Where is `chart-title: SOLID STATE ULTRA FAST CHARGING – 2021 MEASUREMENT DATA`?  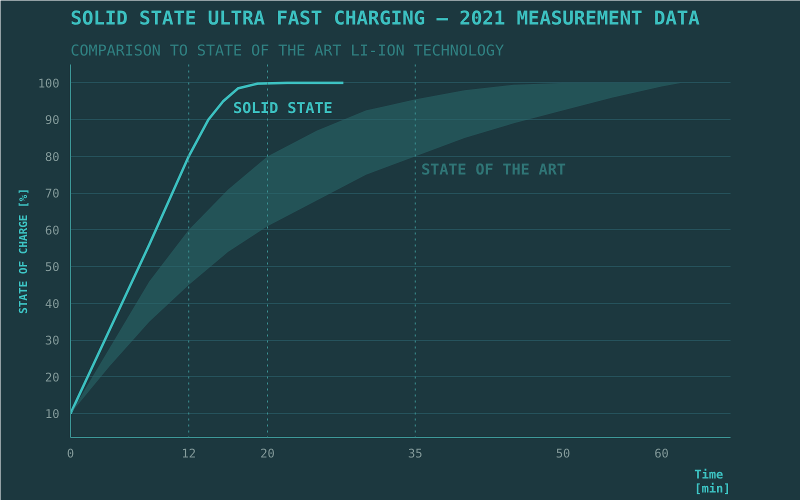
chart-title: SOLID STATE ULTRA FAST CHARGING – 2021 MEASUREMENT DATA is located at coordinates (385, 19).